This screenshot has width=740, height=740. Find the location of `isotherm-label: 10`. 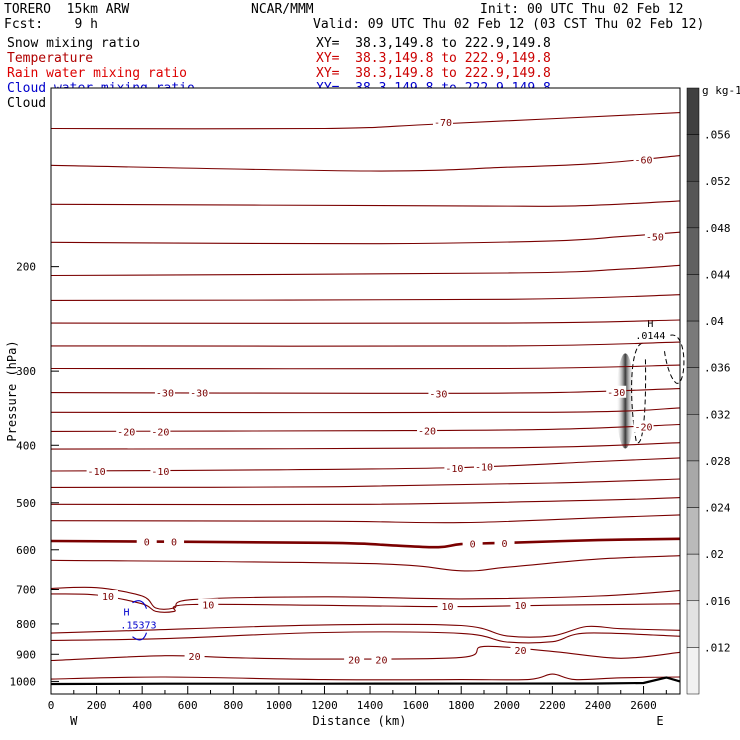

isotherm-label: 10 is located at coordinates (520, 606).